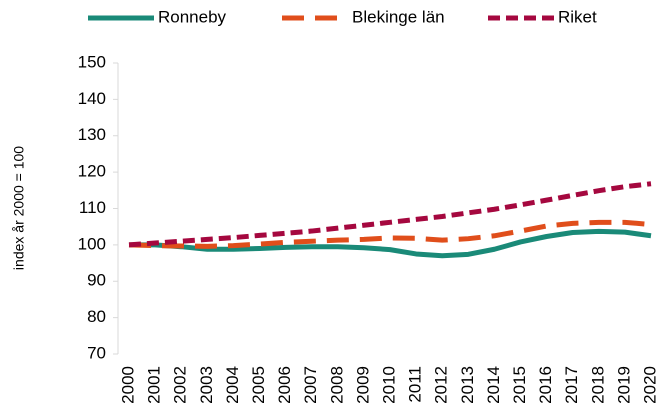 The image size is (662, 420). Describe the element at coordinates (398, 16) in the screenshot. I see `legend-label: Blekinge län` at that location.